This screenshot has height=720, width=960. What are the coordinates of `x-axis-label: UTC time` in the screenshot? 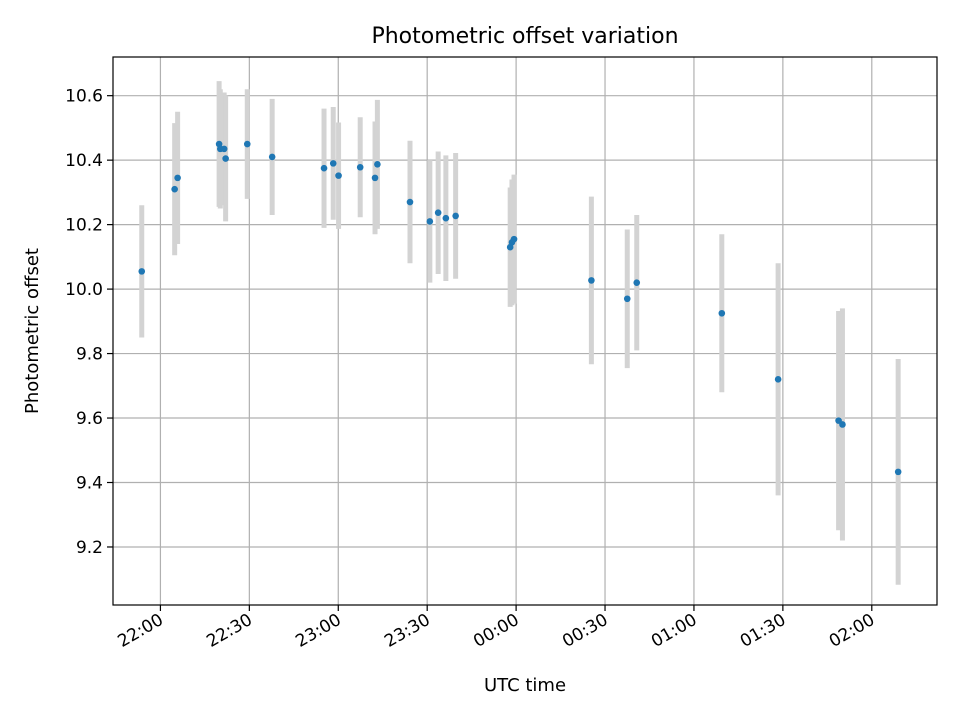 It's located at (525, 685).